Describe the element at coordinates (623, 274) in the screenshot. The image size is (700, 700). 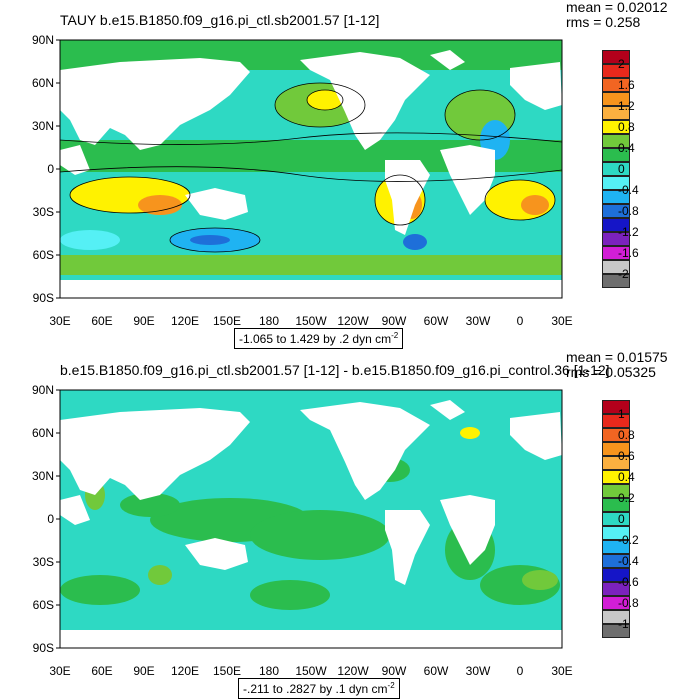
I see `colorbar-label: -2` at that location.